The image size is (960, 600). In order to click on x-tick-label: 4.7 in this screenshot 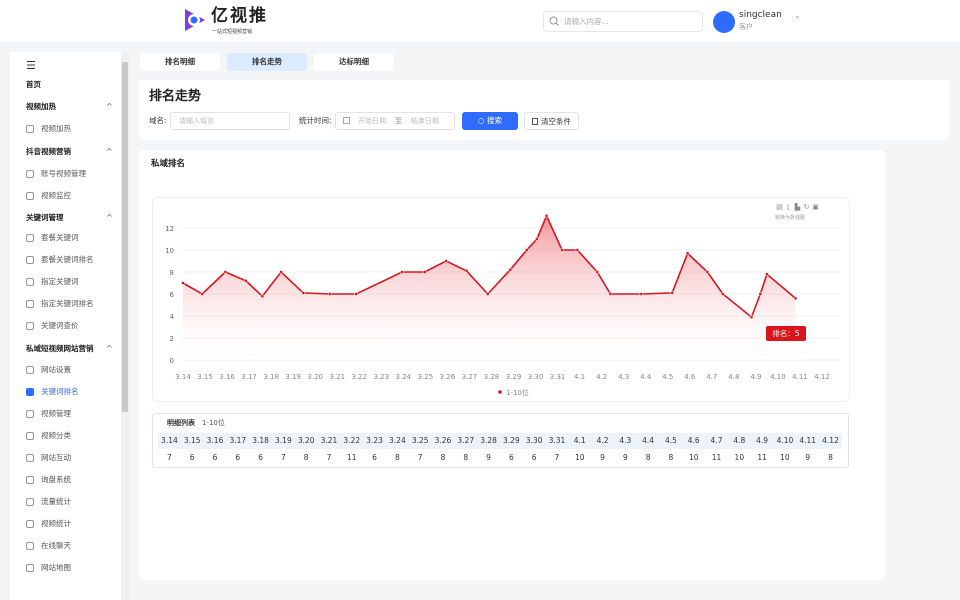, I will do `click(711, 377)`.